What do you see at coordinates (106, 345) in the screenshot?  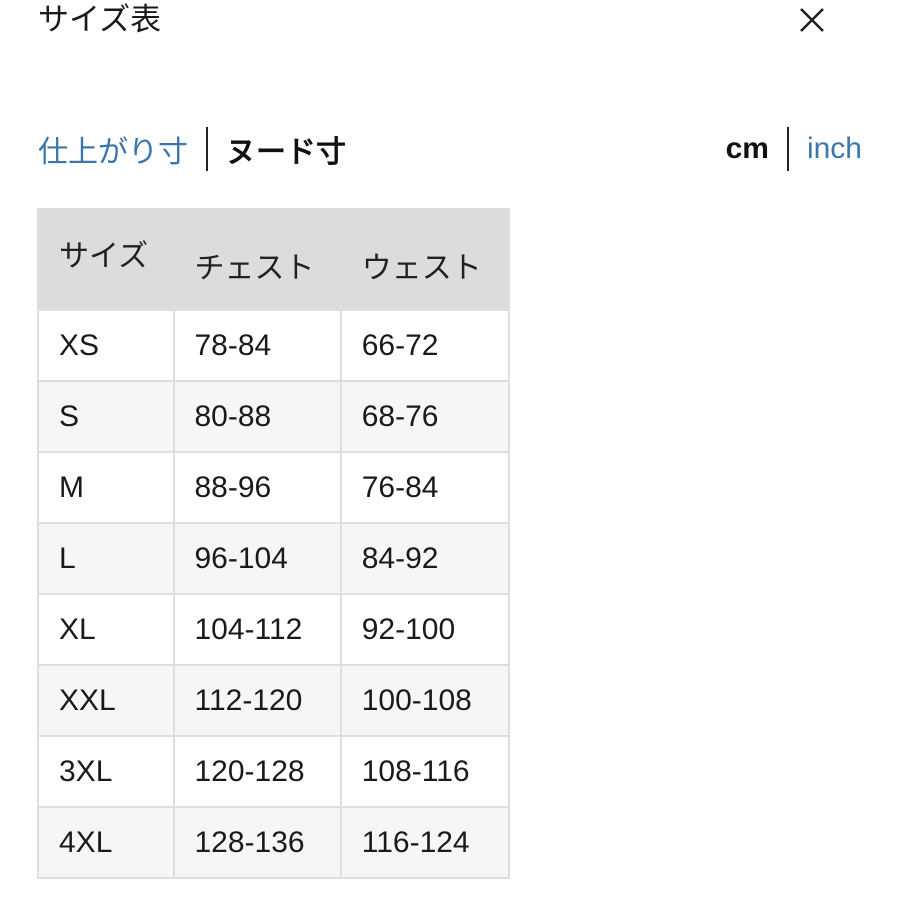 I see `size-cell: XS` at bounding box center [106, 345].